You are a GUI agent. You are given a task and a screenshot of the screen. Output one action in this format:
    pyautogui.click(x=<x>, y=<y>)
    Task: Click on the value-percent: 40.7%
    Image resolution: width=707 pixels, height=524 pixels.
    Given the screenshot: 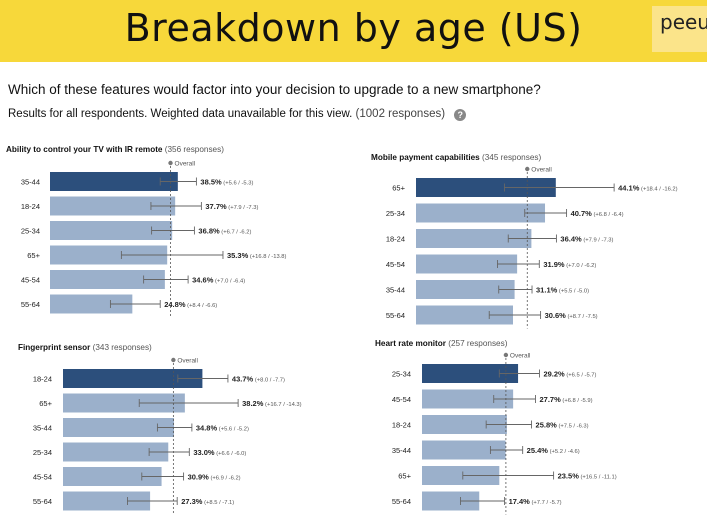 What is the action you would take?
    pyautogui.click(x=582, y=213)
    